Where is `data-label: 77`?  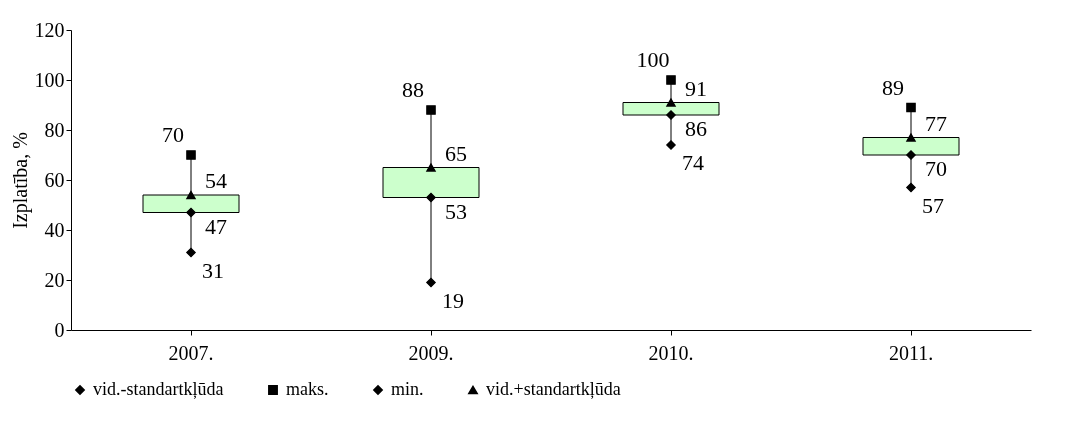 data-label: 77 is located at coordinates (936, 123).